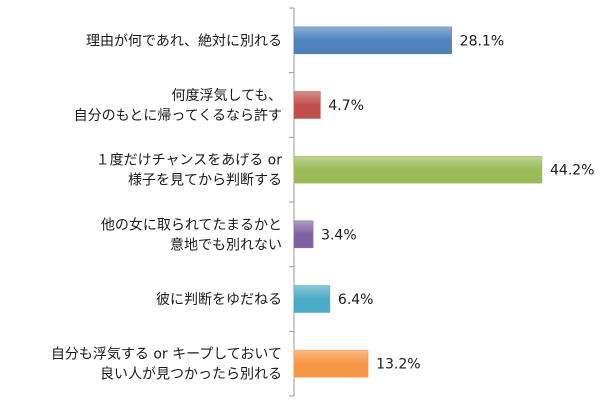  Describe the element at coordinates (166, 355) in the screenshot. I see `category-label-5-line-0: 自分も浮気する or キープしておいて` at that location.